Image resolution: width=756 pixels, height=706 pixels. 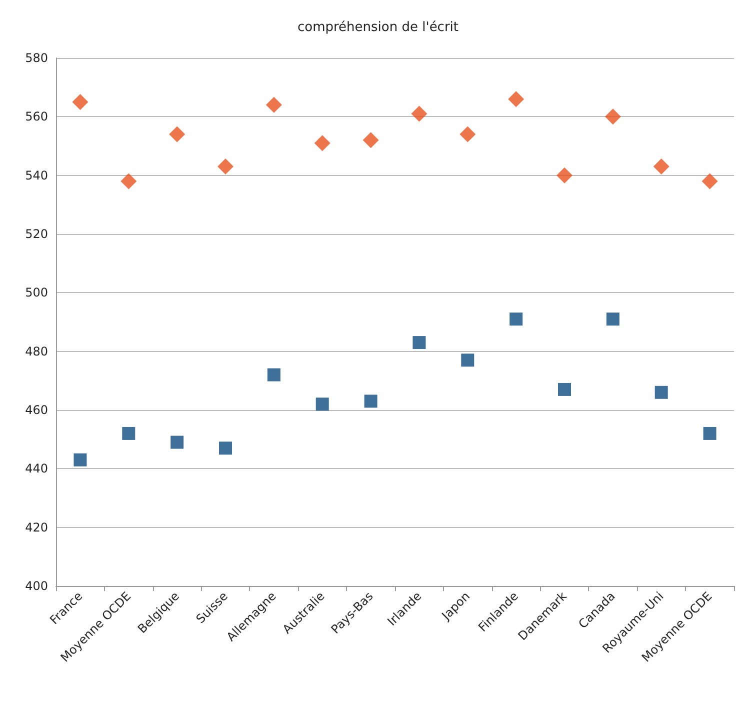 What do you see at coordinates (36, 117) in the screenshot?
I see `y-tick-label: 560` at bounding box center [36, 117].